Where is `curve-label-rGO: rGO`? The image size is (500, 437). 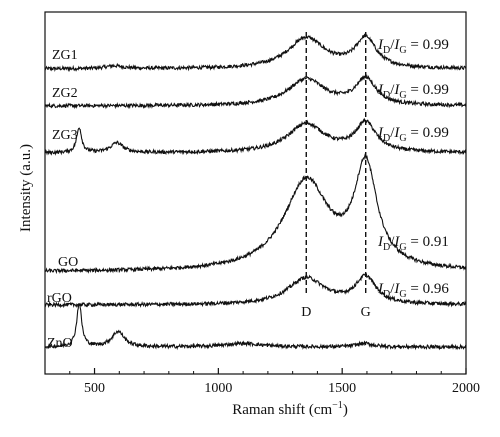 curve-label-rGO: rGO is located at coordinates (59, 298).